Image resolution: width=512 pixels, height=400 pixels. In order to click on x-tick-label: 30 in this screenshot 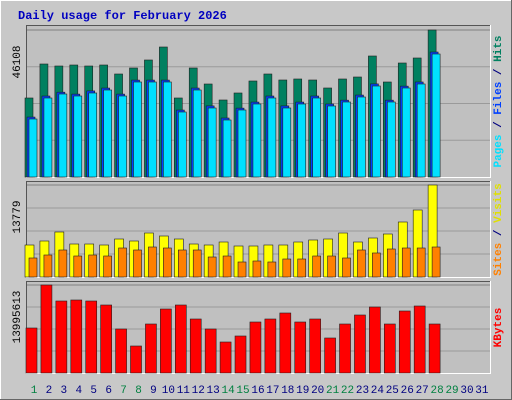, I will do `click(466, 391)`.